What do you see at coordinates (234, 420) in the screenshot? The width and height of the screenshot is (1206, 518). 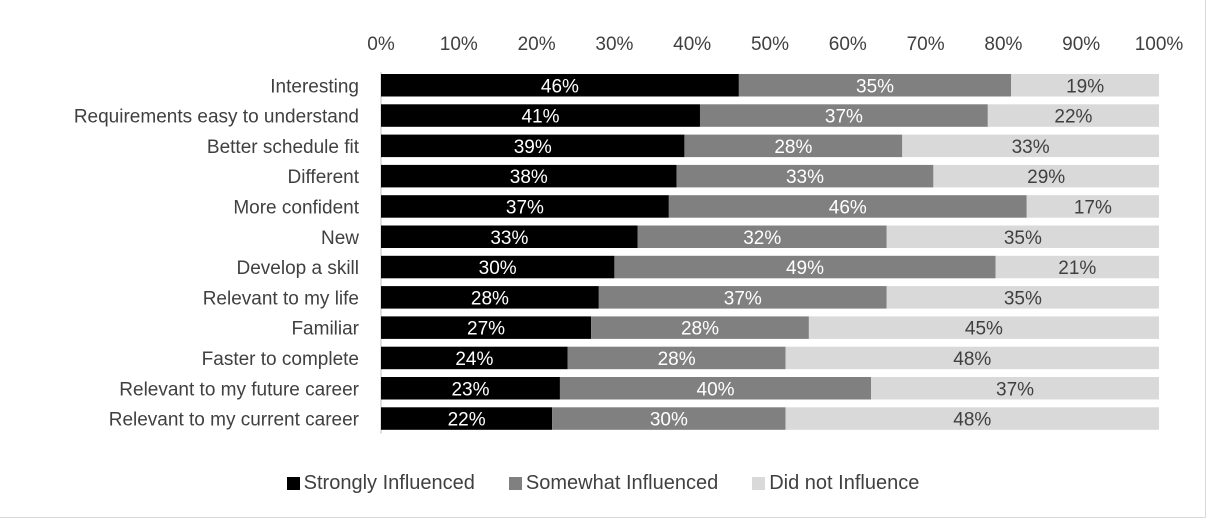 I see `category-label: Relevant to my current career` at bounding box center [234, 420].